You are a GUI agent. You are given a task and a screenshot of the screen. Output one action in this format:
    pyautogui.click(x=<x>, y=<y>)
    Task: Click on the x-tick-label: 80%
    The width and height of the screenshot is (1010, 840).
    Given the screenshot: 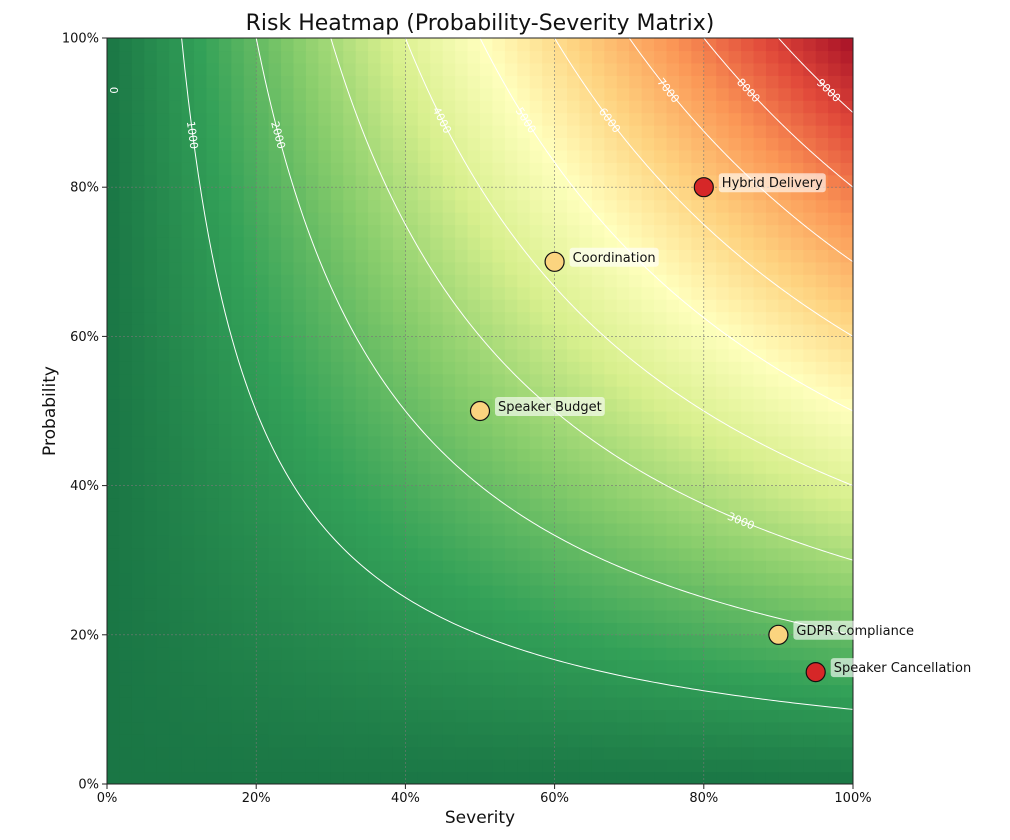 What is the action you would take?
    pyautogui.click(x=703, y=798)
    